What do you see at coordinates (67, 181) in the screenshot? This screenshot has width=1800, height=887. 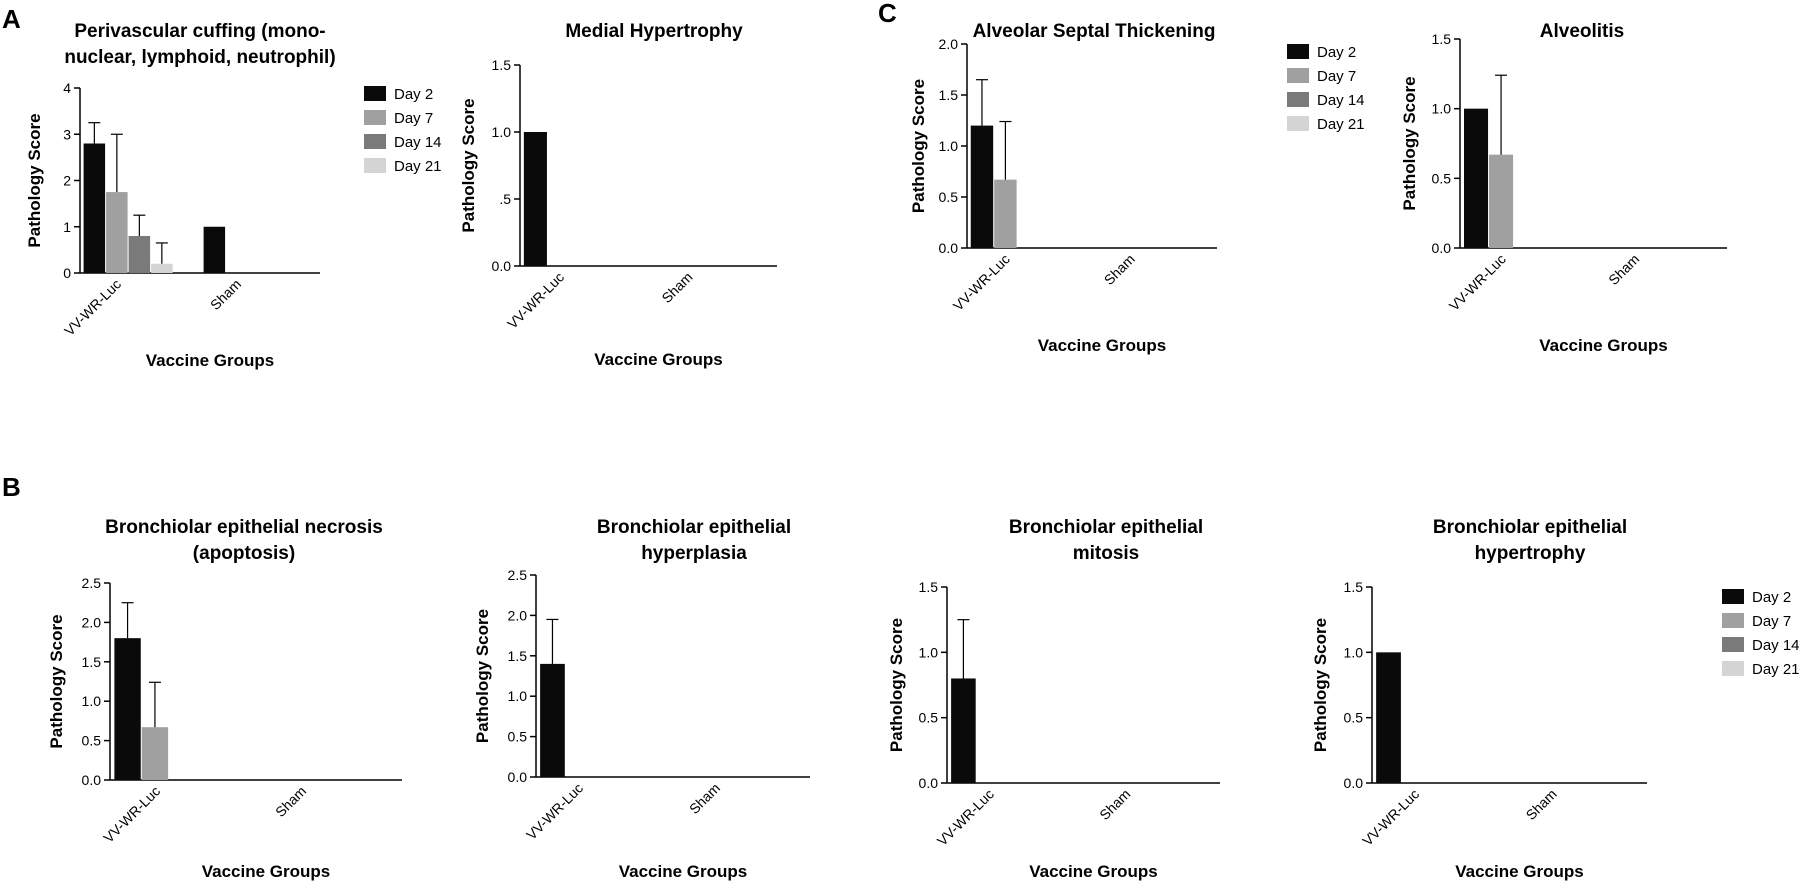 I see `y-tick-label: 2` at bounding box center [67, 181].